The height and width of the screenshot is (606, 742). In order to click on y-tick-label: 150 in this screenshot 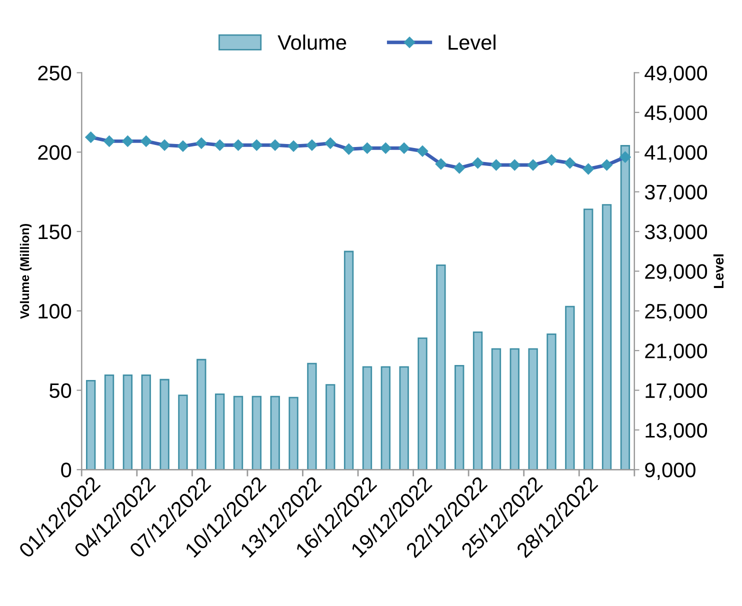, I will do `click(55, 232)`.